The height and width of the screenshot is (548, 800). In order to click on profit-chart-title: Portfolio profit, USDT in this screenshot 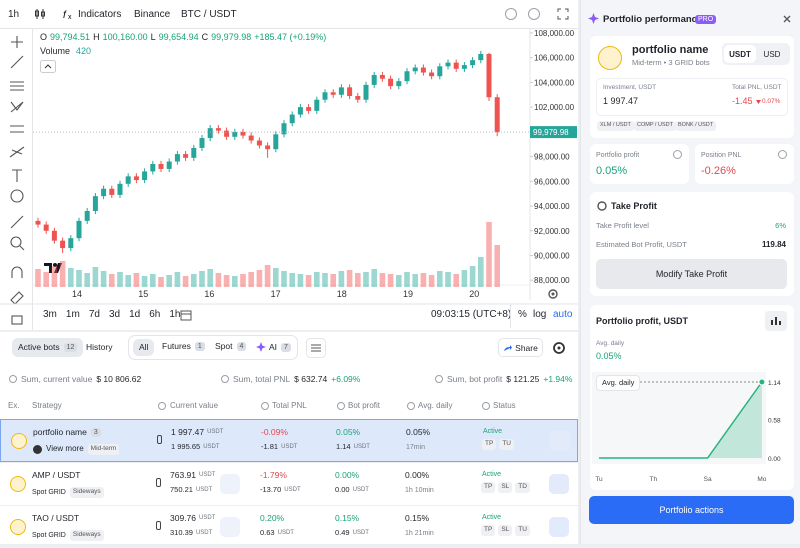, I will do `click(642, 321)`.